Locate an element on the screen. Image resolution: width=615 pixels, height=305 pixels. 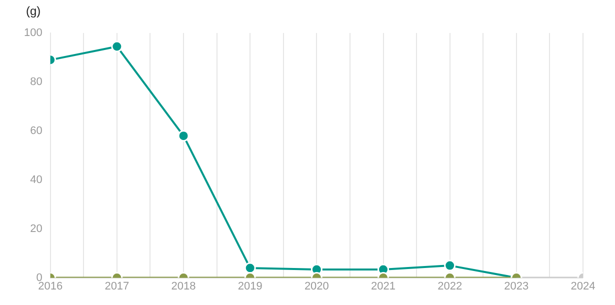
x-tick-label: 2023 is located at coordinates (516, 286).